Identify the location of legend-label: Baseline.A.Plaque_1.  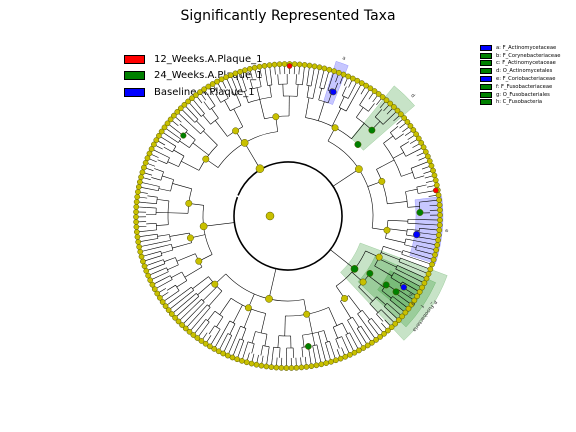
(204, 92).